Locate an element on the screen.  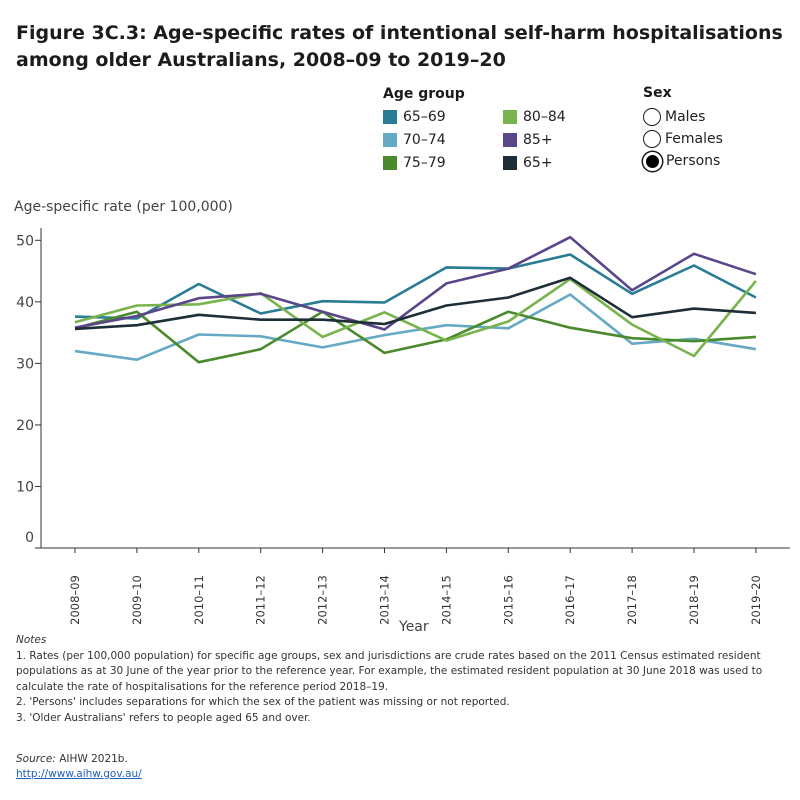
legend-swatch-85-plus is located at coordinates (510, 140).